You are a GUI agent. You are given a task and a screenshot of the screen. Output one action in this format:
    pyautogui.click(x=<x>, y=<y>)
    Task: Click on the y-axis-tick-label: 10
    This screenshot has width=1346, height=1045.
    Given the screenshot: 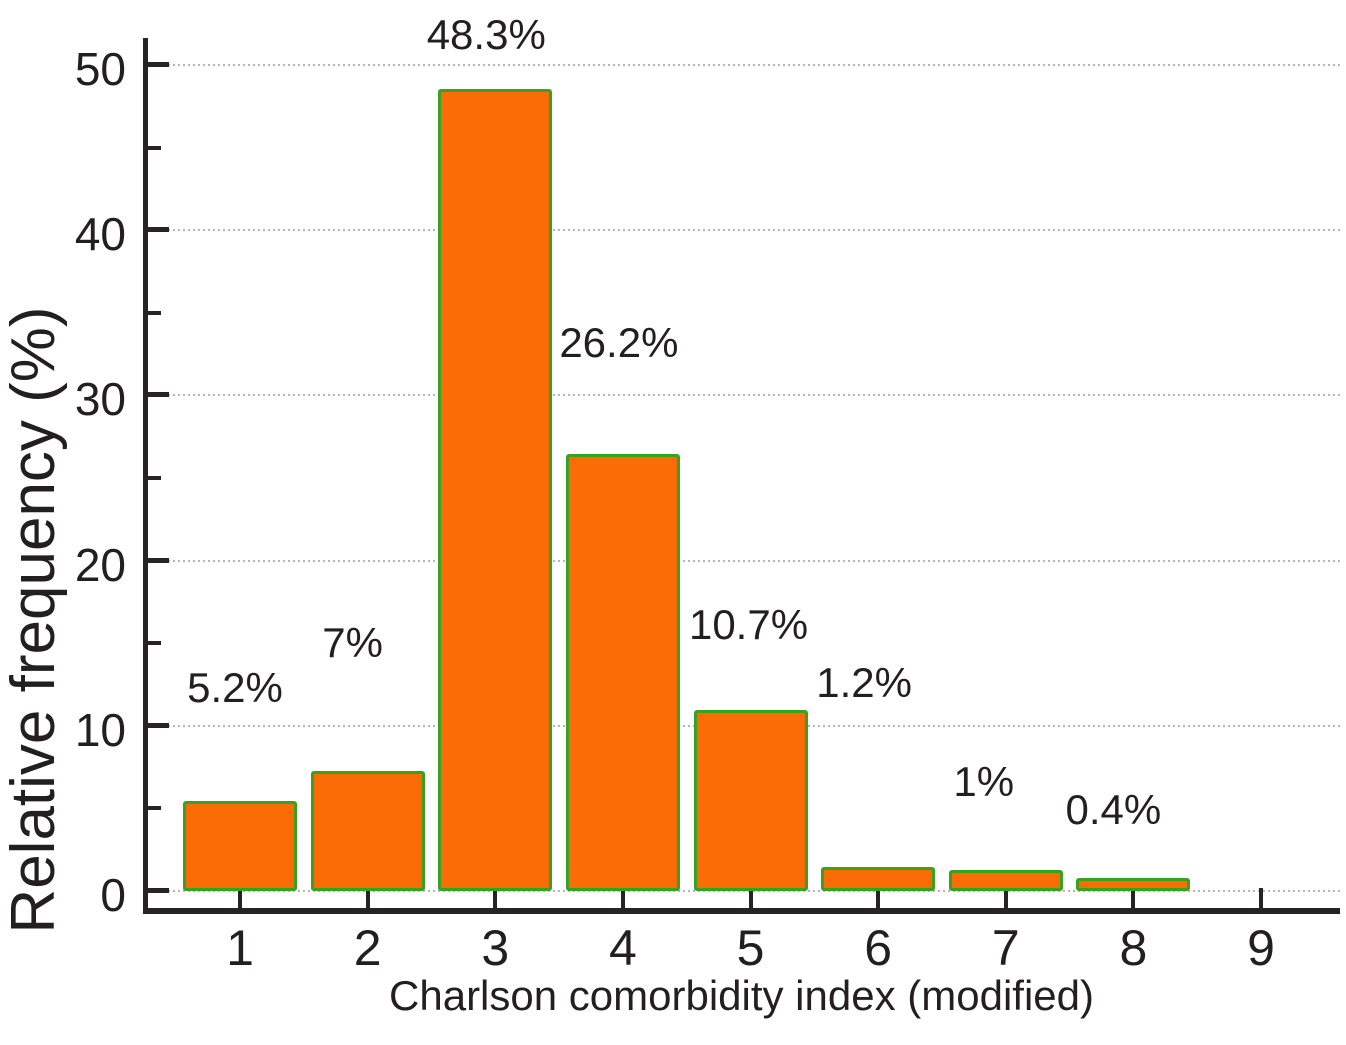 What is the action you would take?
    pyautogui.click(x=100, y=729)
    